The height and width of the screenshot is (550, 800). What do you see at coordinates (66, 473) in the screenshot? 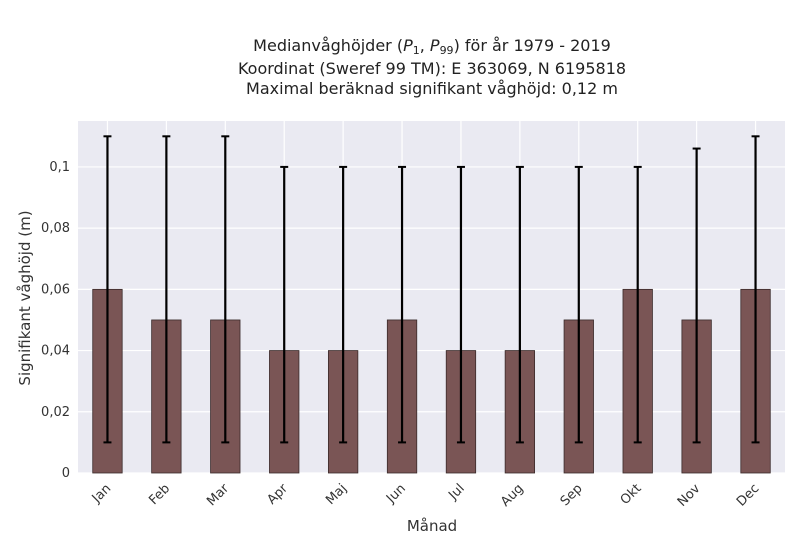
I see `y-tick-label: 0` at bounding box center [66, 473].